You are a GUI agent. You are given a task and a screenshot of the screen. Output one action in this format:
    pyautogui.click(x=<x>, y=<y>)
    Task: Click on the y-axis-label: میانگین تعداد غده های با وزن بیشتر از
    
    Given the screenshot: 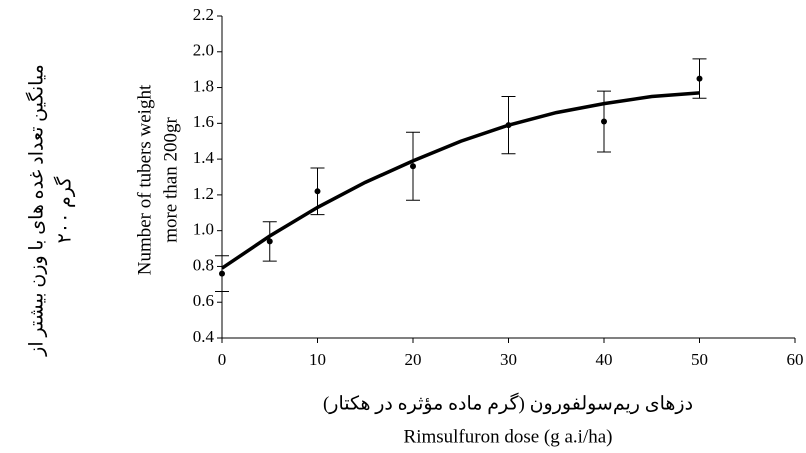 What is the action you would take?
    pyautogui.click(x=35, y=210)
    